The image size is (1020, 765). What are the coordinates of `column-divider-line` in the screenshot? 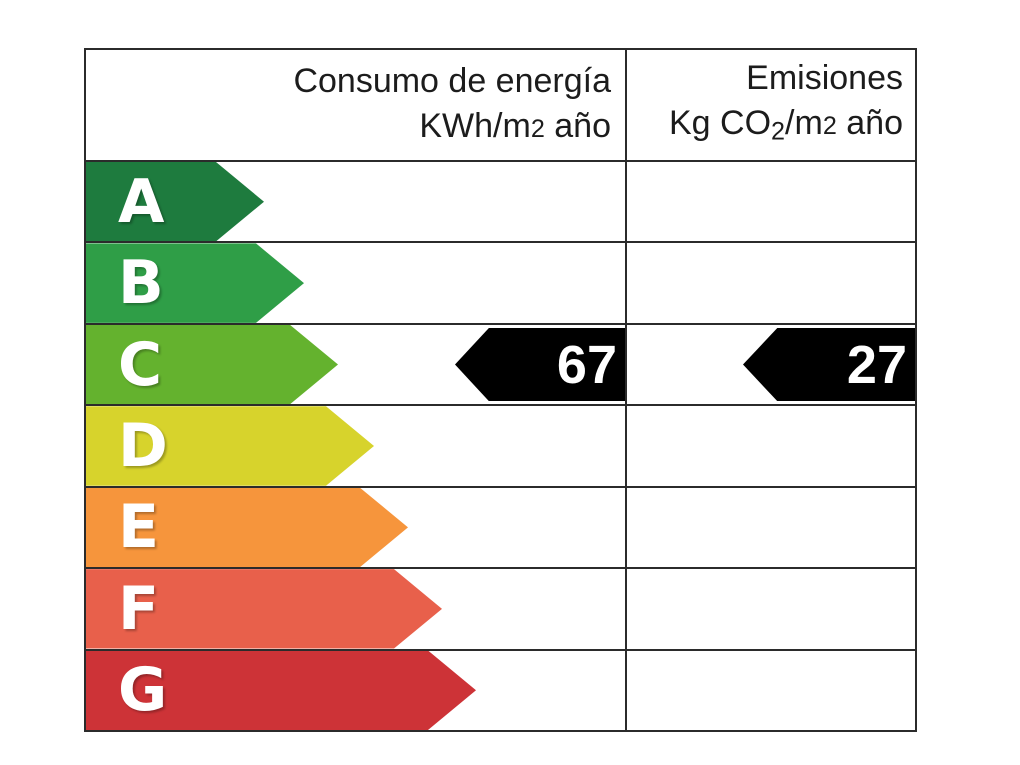 It's located at (626, 390).